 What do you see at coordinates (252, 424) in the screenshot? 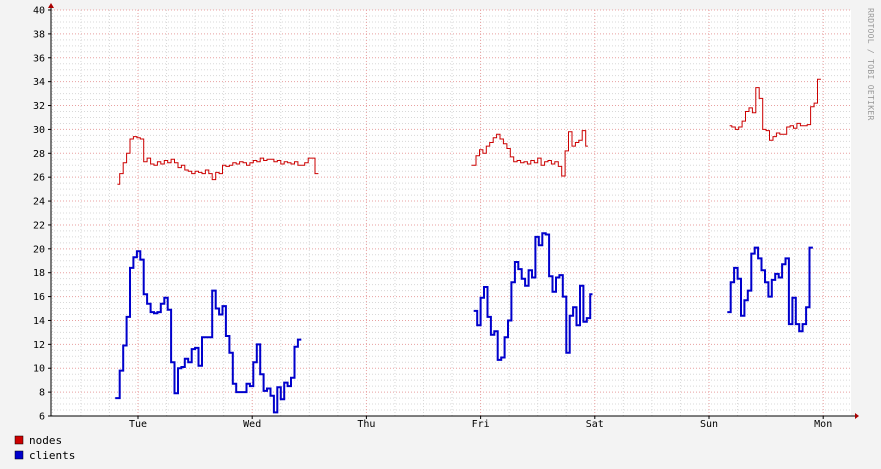
I see `x-tick-label: Wed` at bounding box center [252, 424].